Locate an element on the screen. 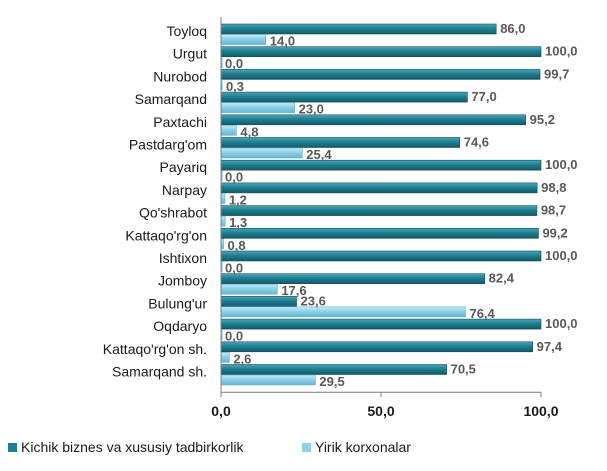 This screenshot has width=607, height=471. value-label-small-business-paxtachi: 95,2 is located at coordinates (542, 119).